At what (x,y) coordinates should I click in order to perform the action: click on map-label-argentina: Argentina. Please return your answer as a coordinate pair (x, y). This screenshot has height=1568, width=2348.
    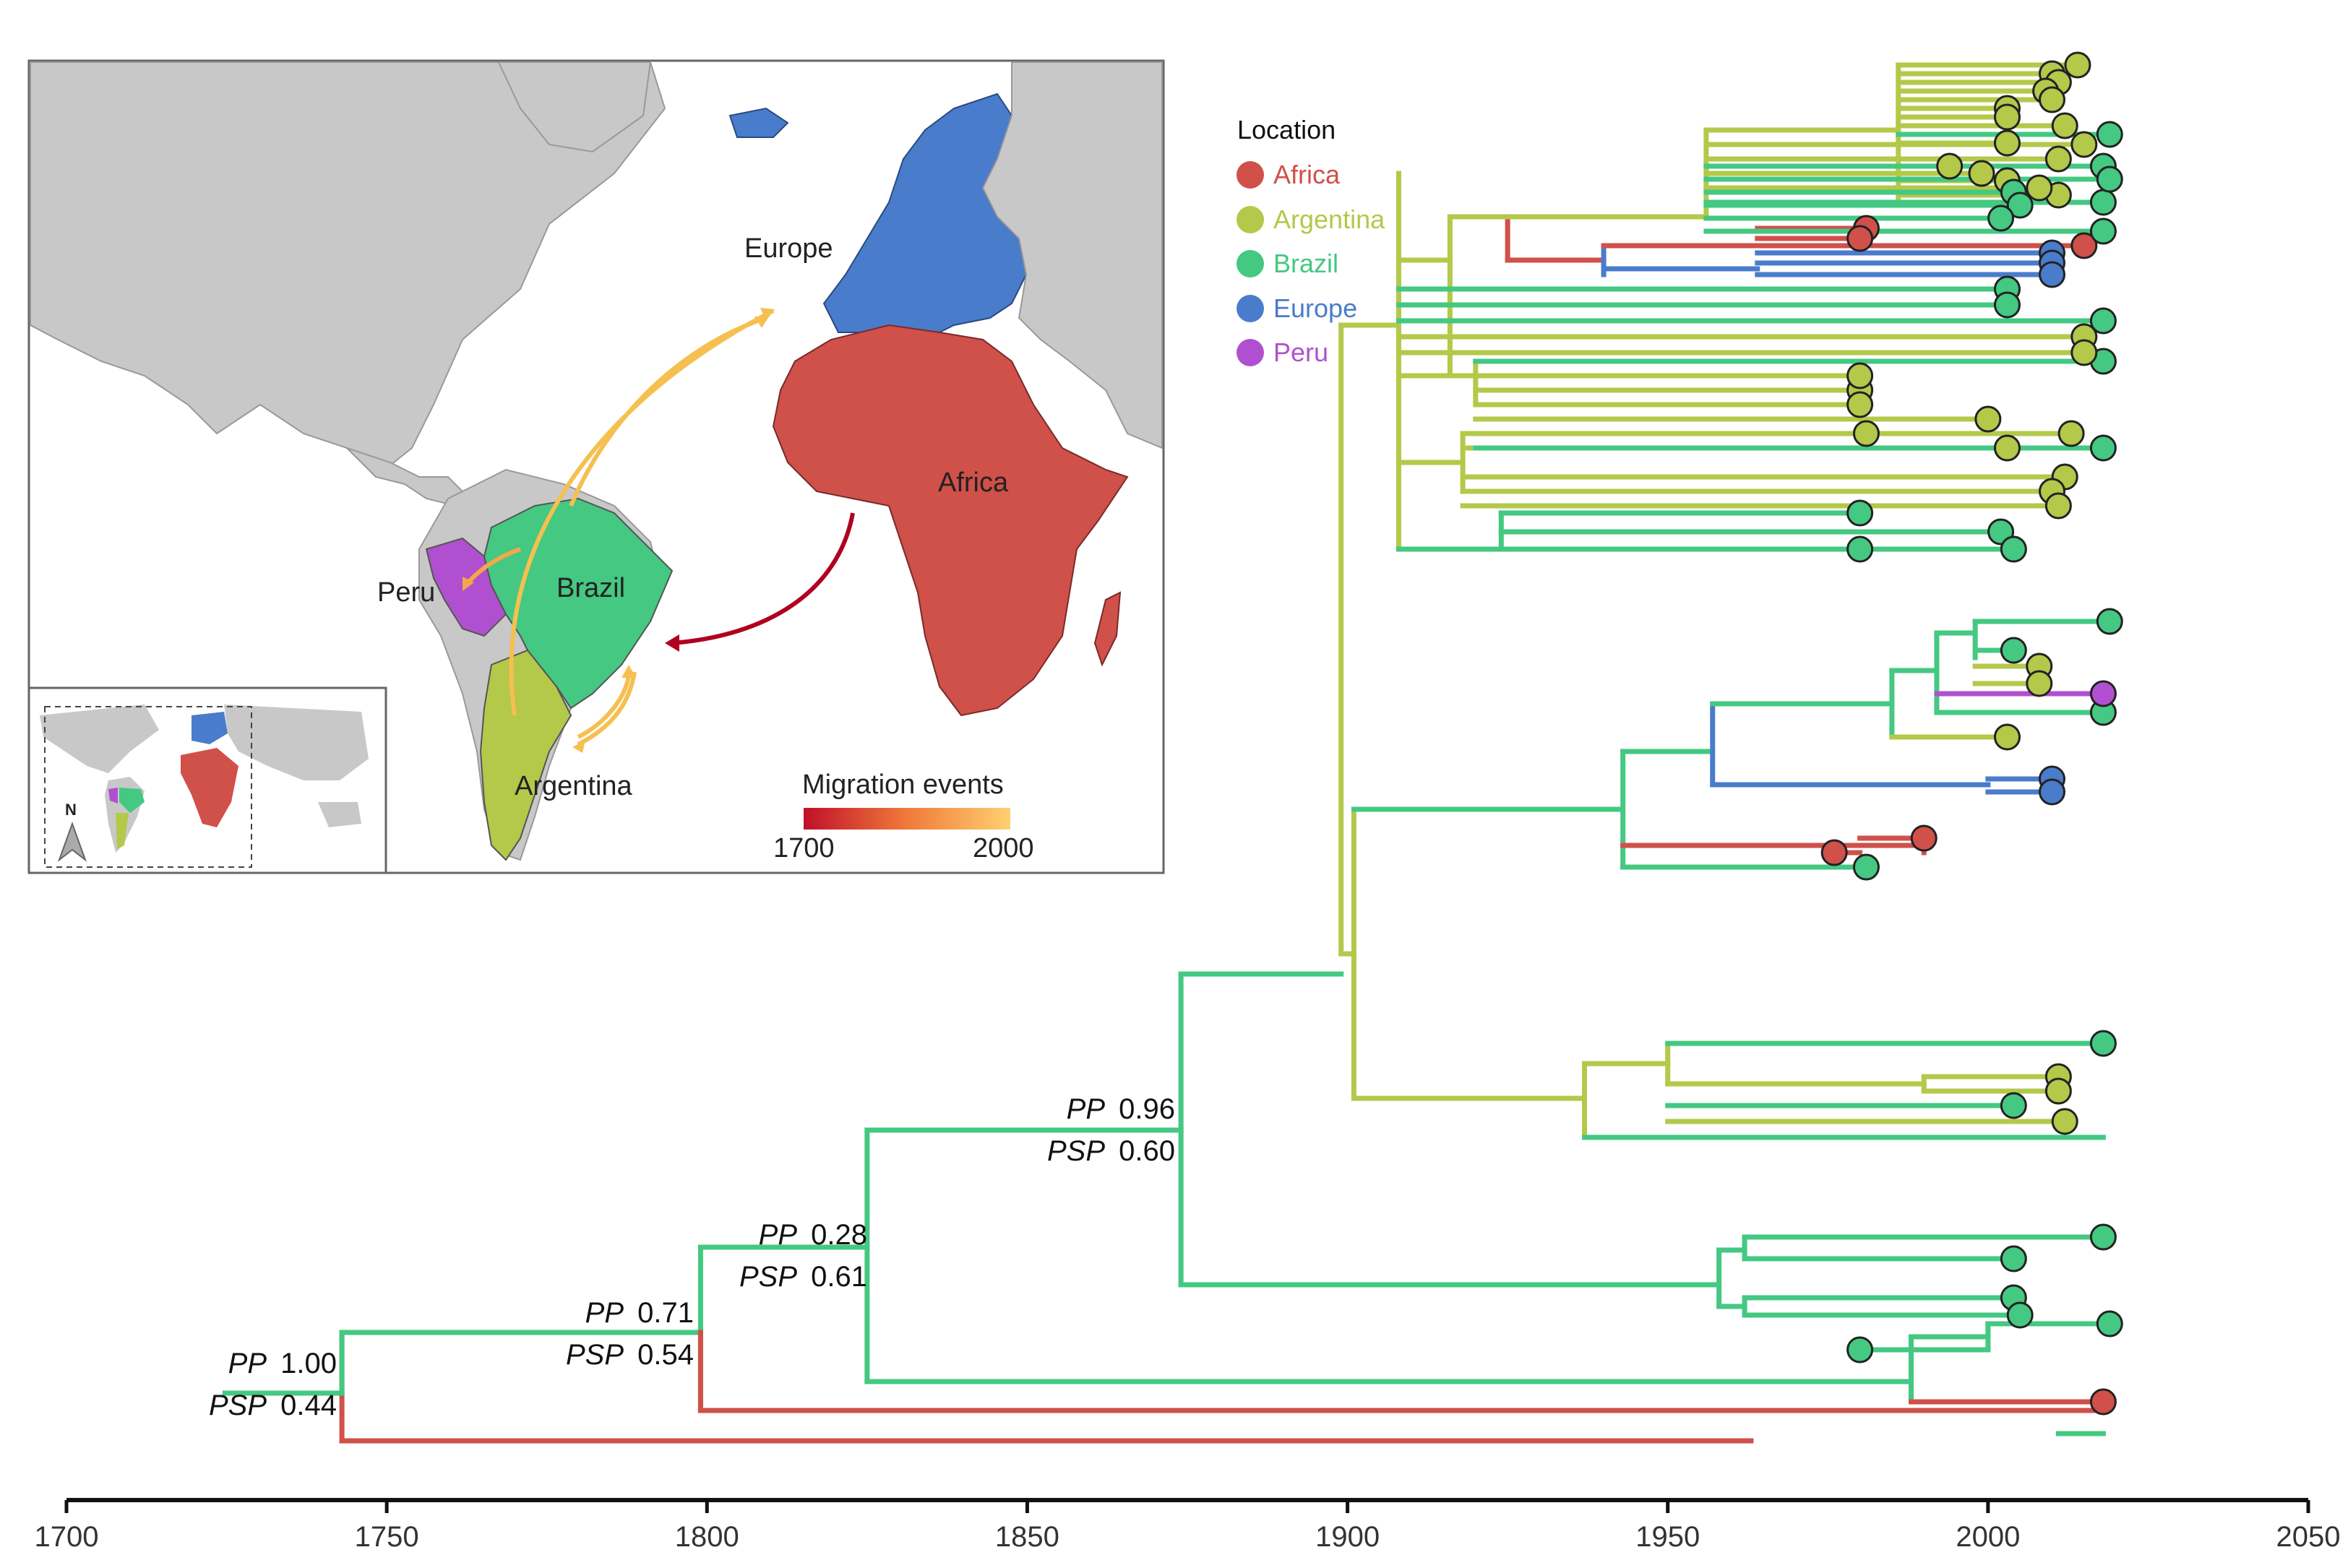
    Looking at the image, I should click on (574, 786).